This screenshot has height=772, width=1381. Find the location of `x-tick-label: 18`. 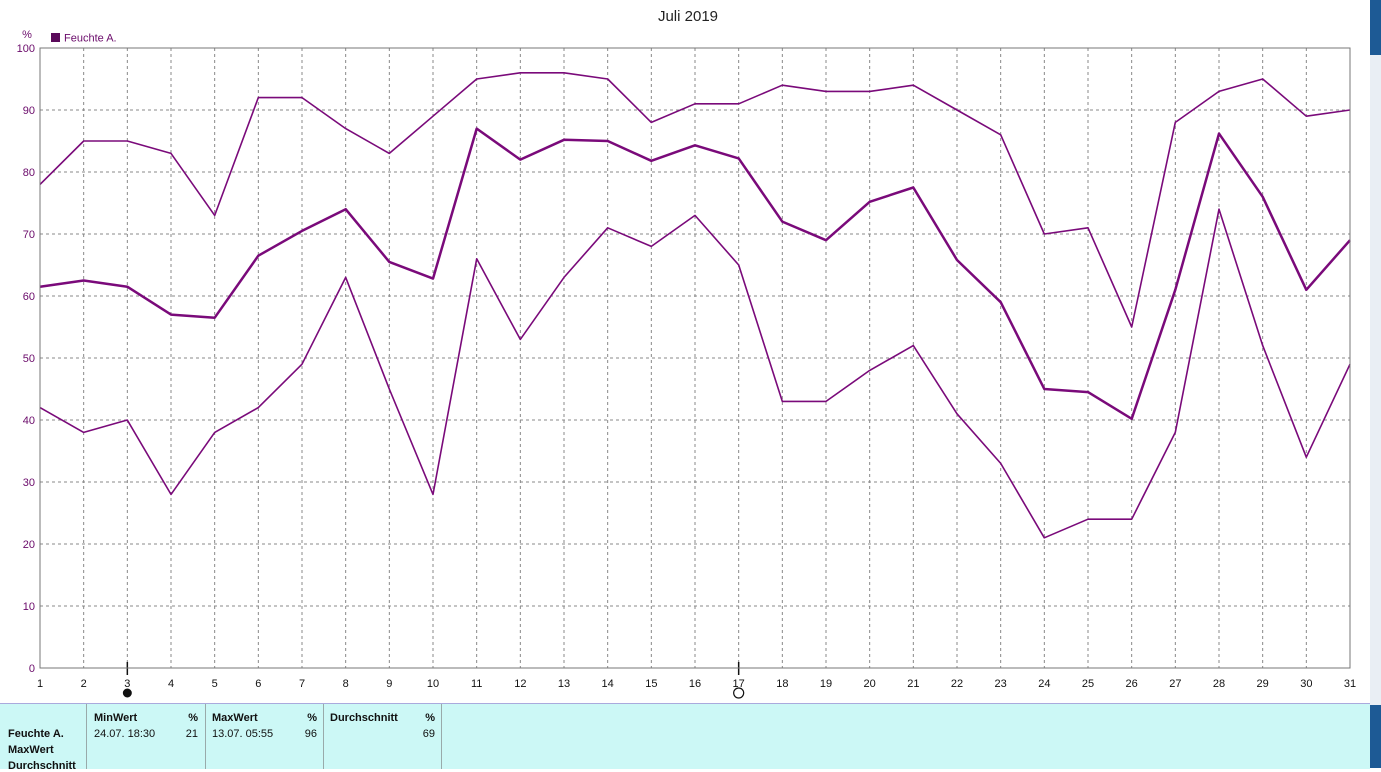

x-tick-label: 18 is located at coordinates (782, 684).